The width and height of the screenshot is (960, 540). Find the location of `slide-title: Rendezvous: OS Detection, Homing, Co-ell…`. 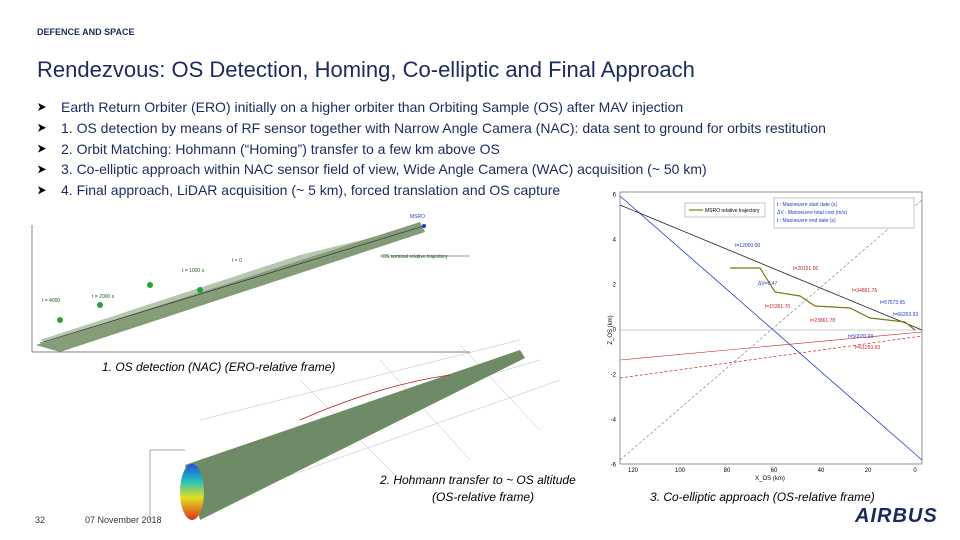

slide-title: Rendezvous: OS Detection, Homing, Co-ell… is located at coordinates (366, 69).